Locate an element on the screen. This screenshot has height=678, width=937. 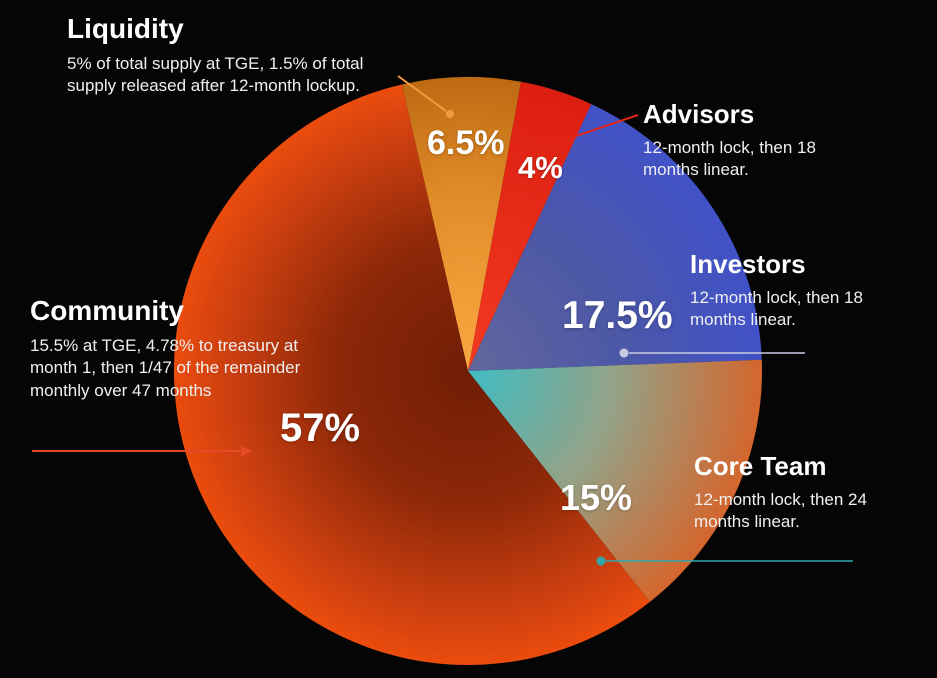
advisors-description: 12-month lock, then 18 months linear. is located at coordinates (729, 158).